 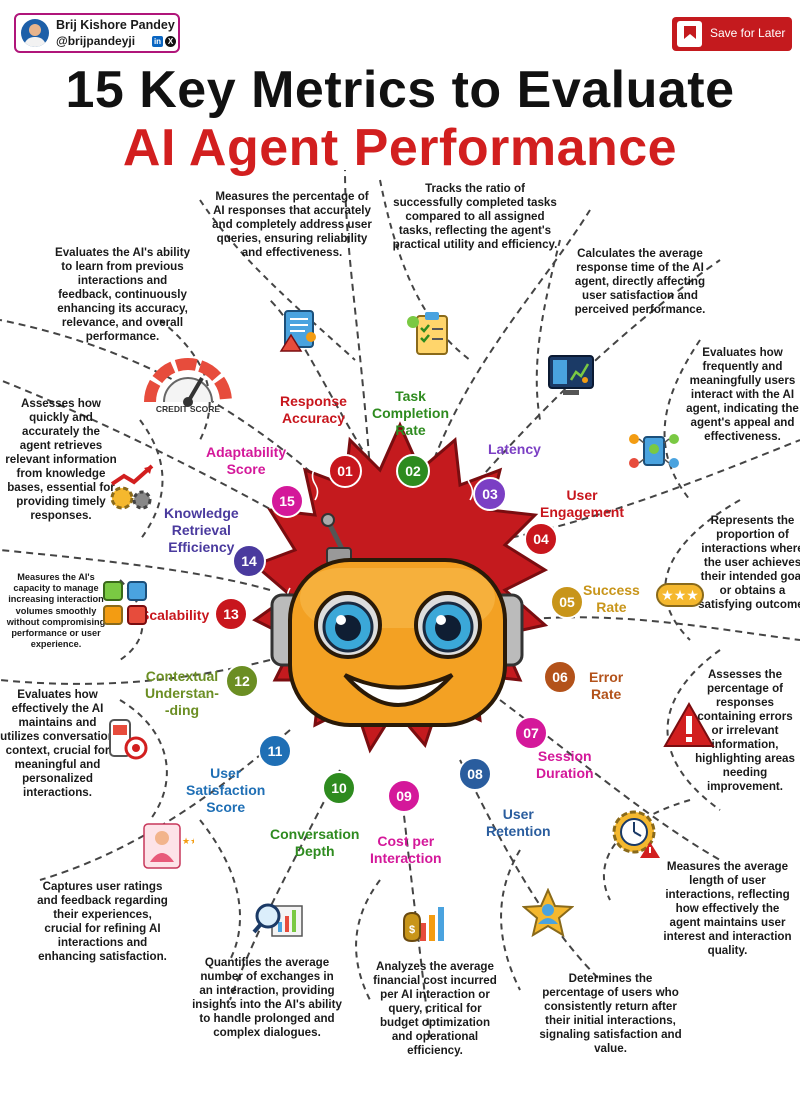 What do you see at coordinates (548, 916) in the screenshot?
I see `user-star-icon` at bounding box center [548, 916].